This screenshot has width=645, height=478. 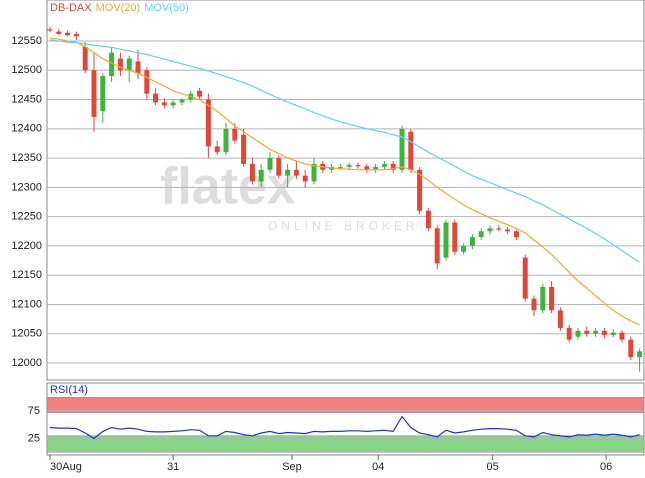 I want to click on y-tick-label: 25, so click(x=34, y=438).